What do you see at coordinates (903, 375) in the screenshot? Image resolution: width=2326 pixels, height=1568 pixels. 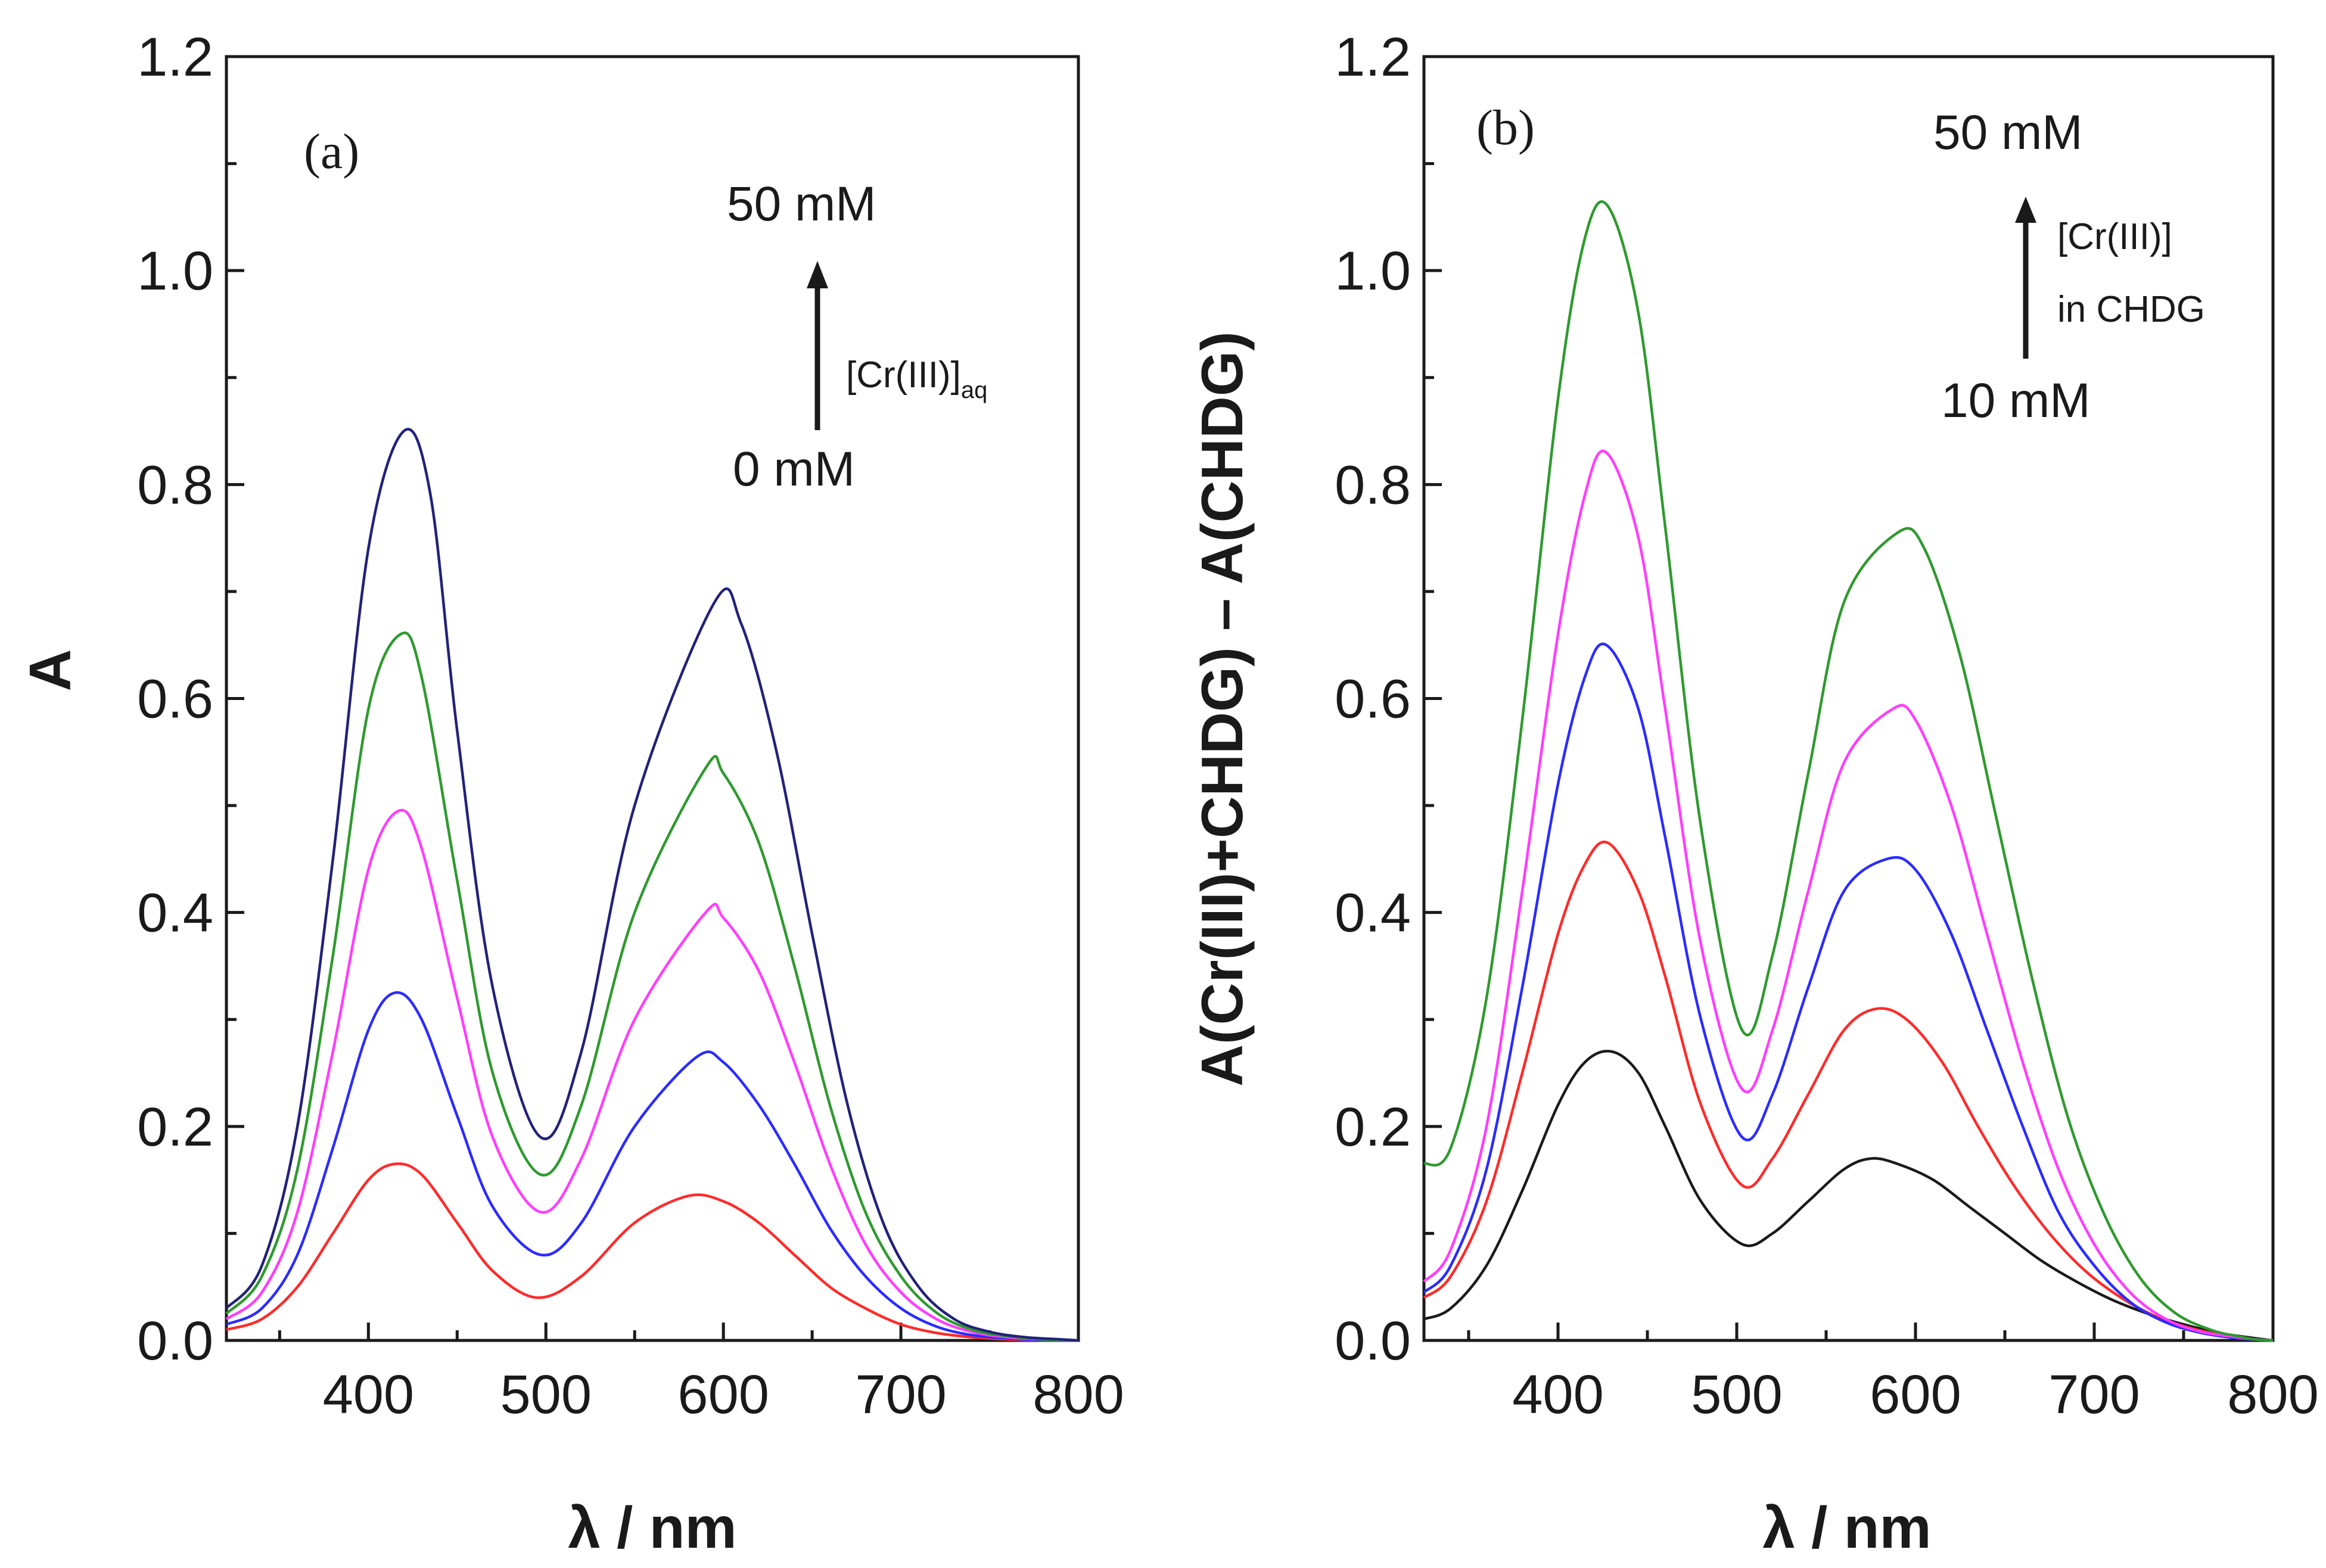 I see `annotation-label-main: [Cr(III)]` at bounding box center [903, 375].